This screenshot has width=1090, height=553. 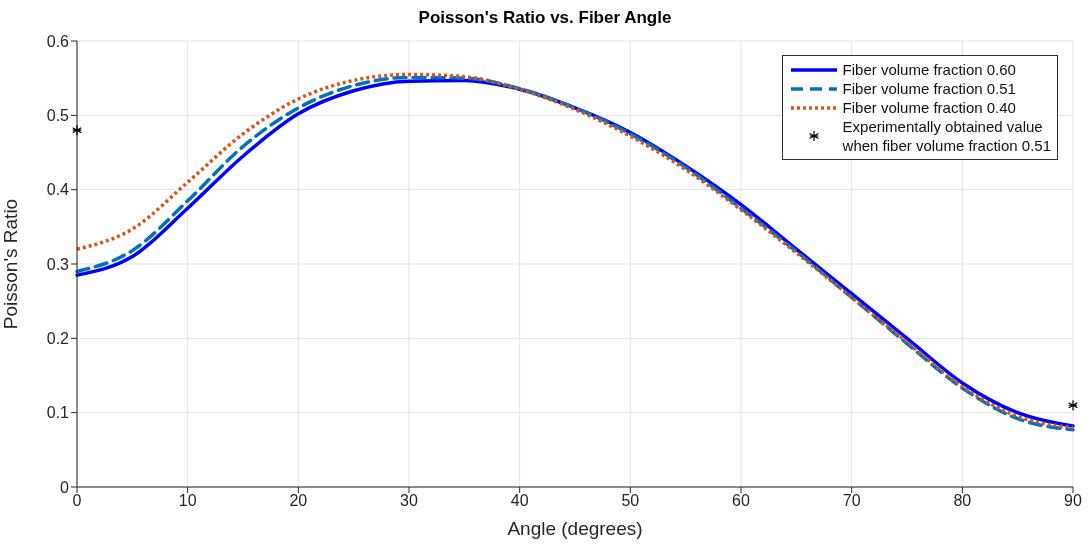 What do you see at coordinates (929, 69) in the screenshot?
I see `legend-label: Fiber volume fraction 0.60` at bounding box center [929, 69].